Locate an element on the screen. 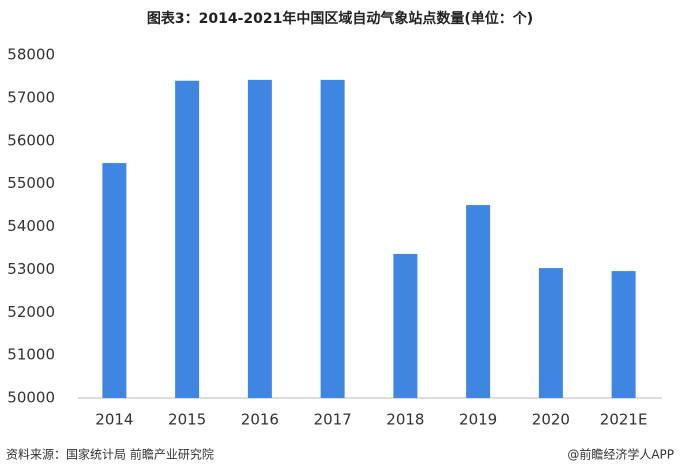 This screenshot has height=473, width=680. y-tick-label: 54000 is located at coordinates (31, 226).